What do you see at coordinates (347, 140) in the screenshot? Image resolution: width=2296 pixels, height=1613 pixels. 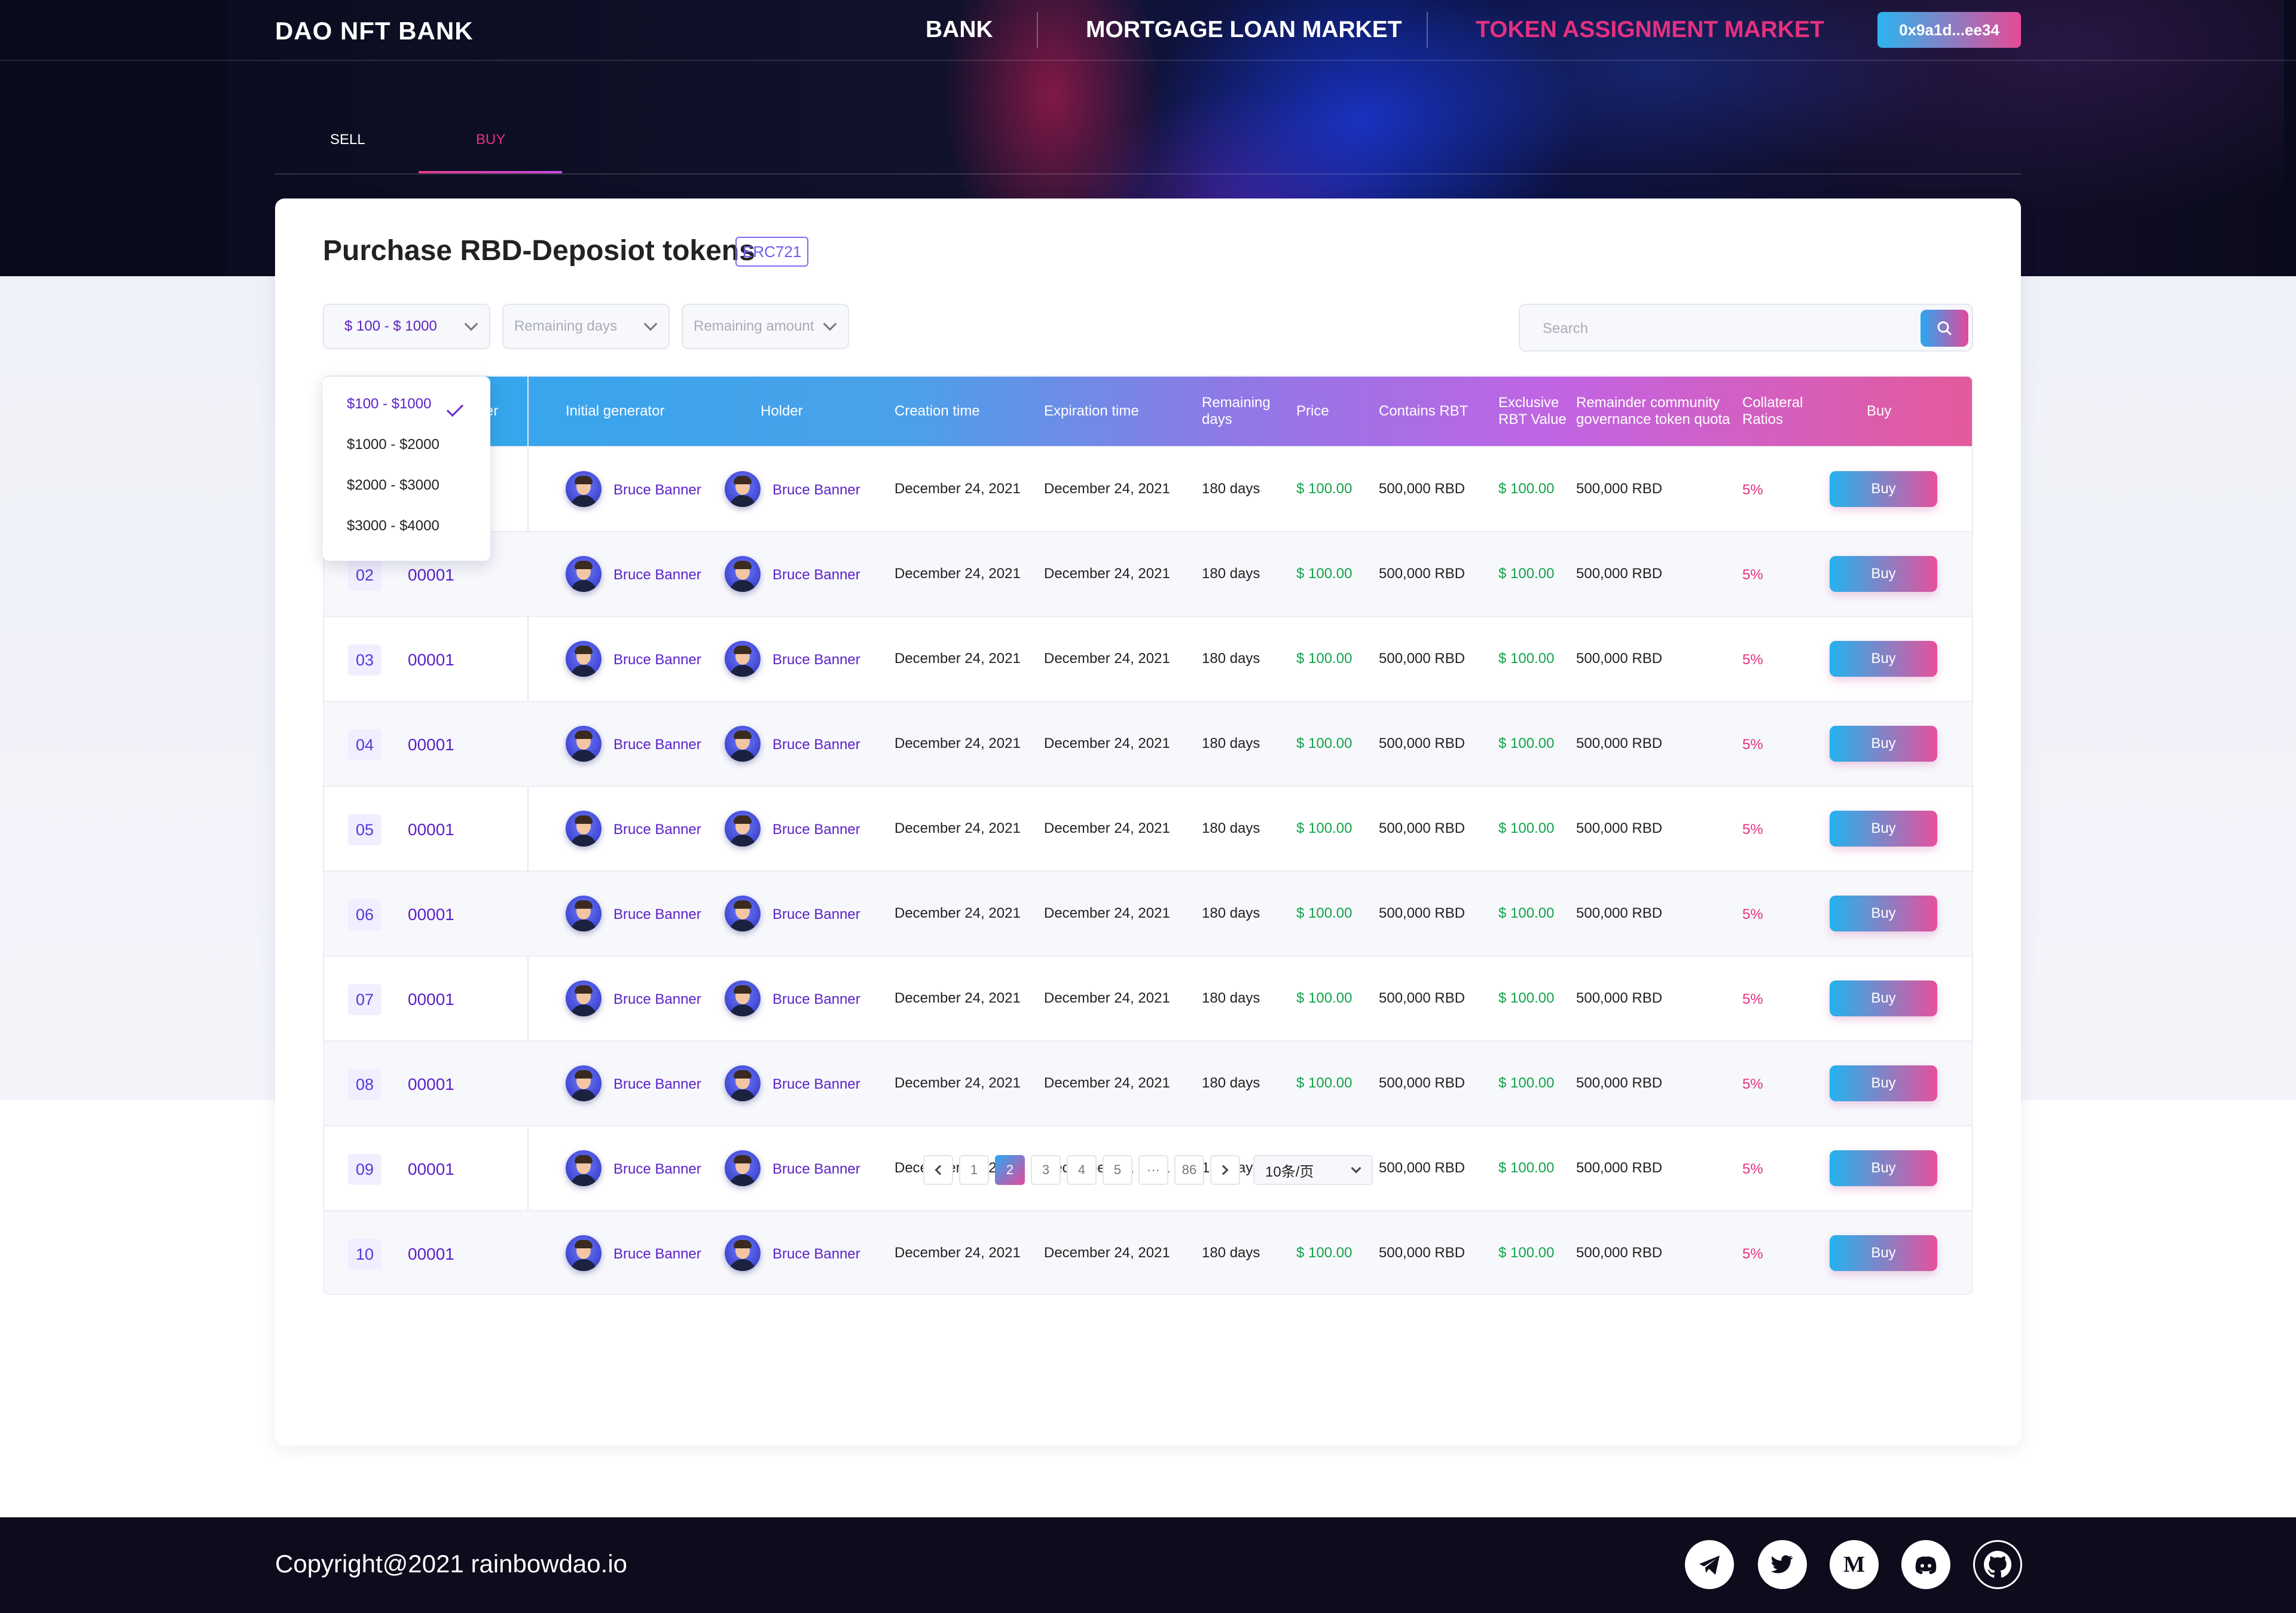 I see `tab-sell: SELL` at bounding box center [347, 140].